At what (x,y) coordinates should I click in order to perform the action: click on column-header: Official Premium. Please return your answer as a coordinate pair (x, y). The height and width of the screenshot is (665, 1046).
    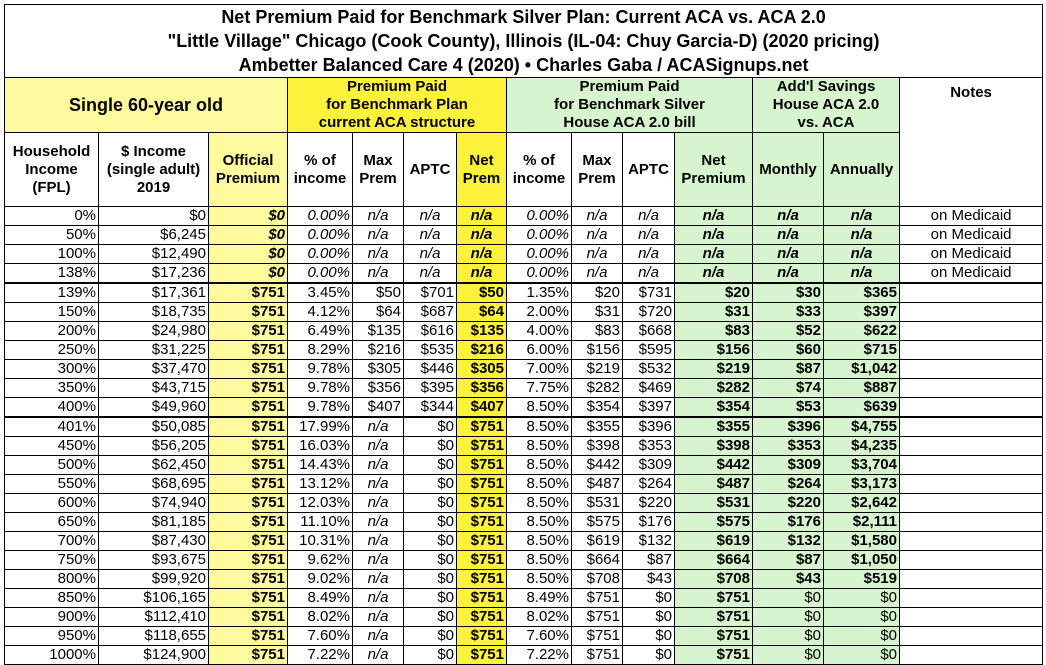
    Looking at the image, I should click on (248, 169).